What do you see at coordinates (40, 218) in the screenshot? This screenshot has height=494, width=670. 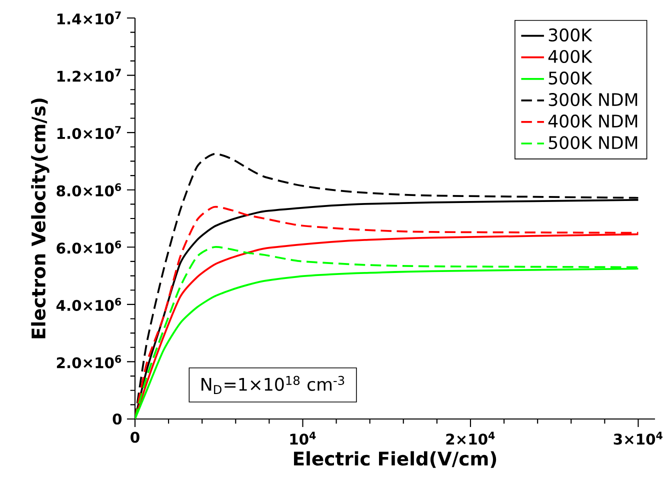 I see `y-axis-title: Electron Velocity(cm/s)` at bounding box center [40, 218].